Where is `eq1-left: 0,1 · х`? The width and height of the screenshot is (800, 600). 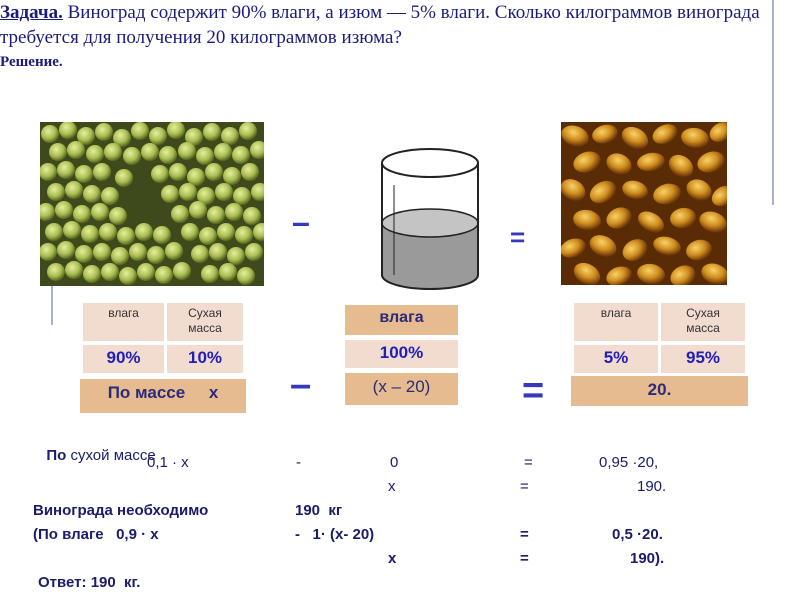
eq1-left: 0,1 · х is located at coordinates (168, 462).